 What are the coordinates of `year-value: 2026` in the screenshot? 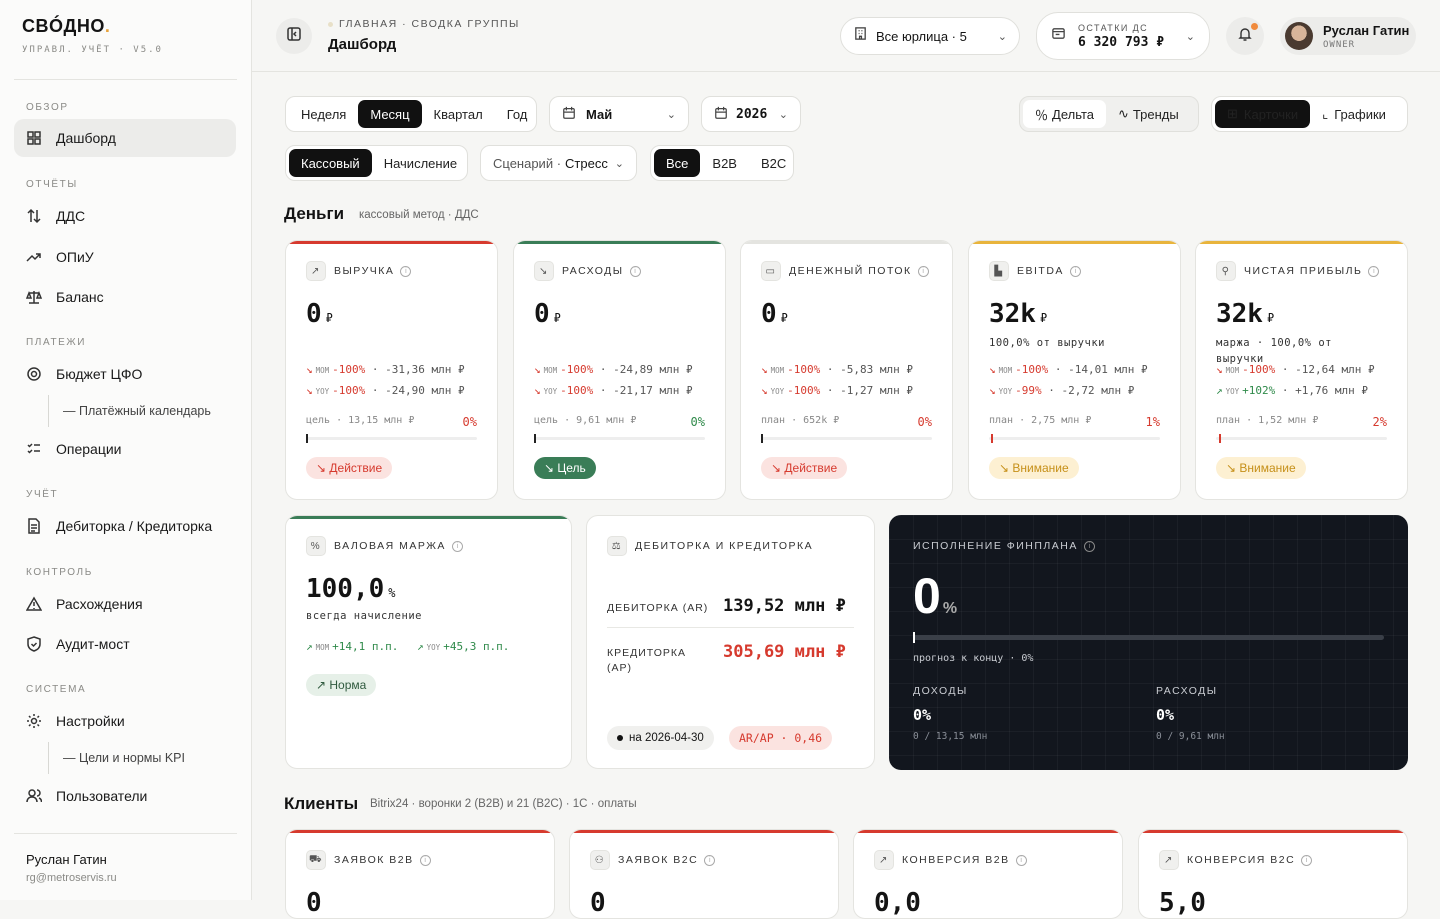 It's located at (752, 114).